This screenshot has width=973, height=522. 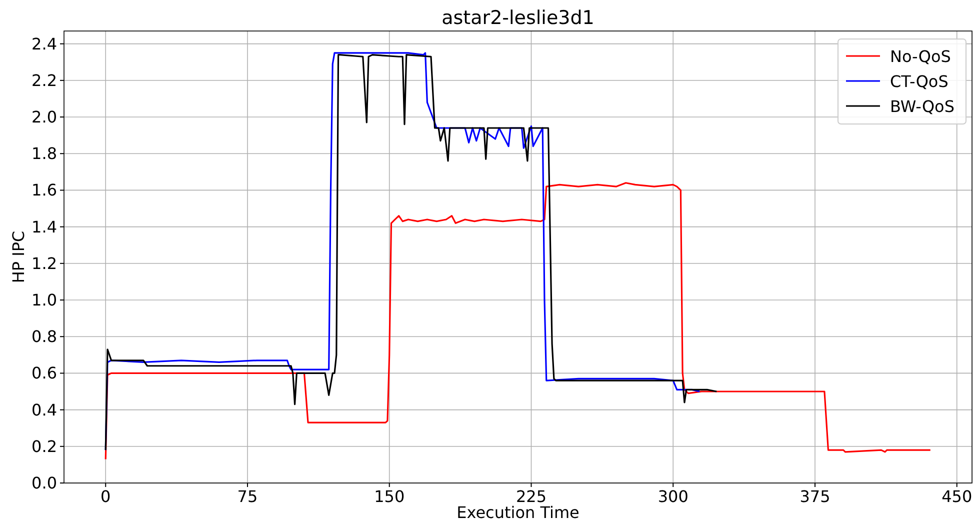 What do you see at coordinates (920, 56) in the screenshot?
I see `legend-label: No-QoS` at bounding box center [920, 56].